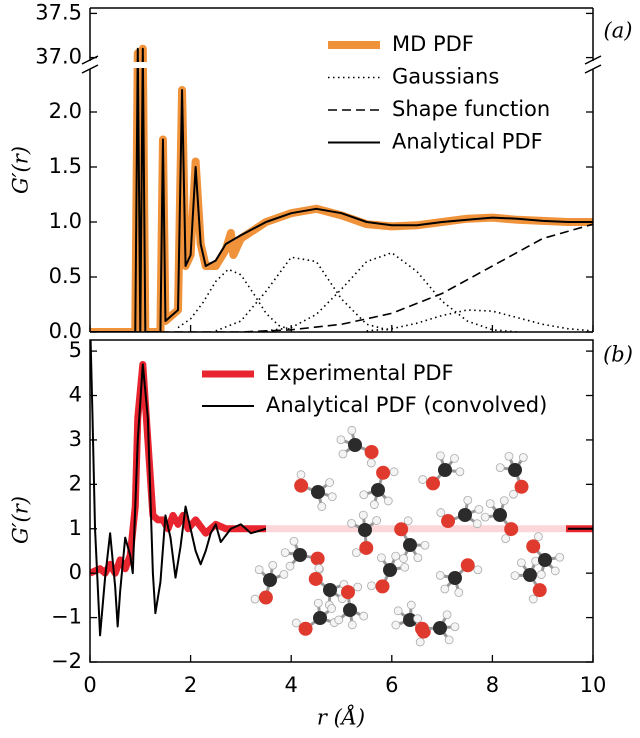 The image size is (640, 738). What do you see at coordinates (391, 685) in the screenshot?
I see `x-tick-label: 6` at bounding box center [391, 685].